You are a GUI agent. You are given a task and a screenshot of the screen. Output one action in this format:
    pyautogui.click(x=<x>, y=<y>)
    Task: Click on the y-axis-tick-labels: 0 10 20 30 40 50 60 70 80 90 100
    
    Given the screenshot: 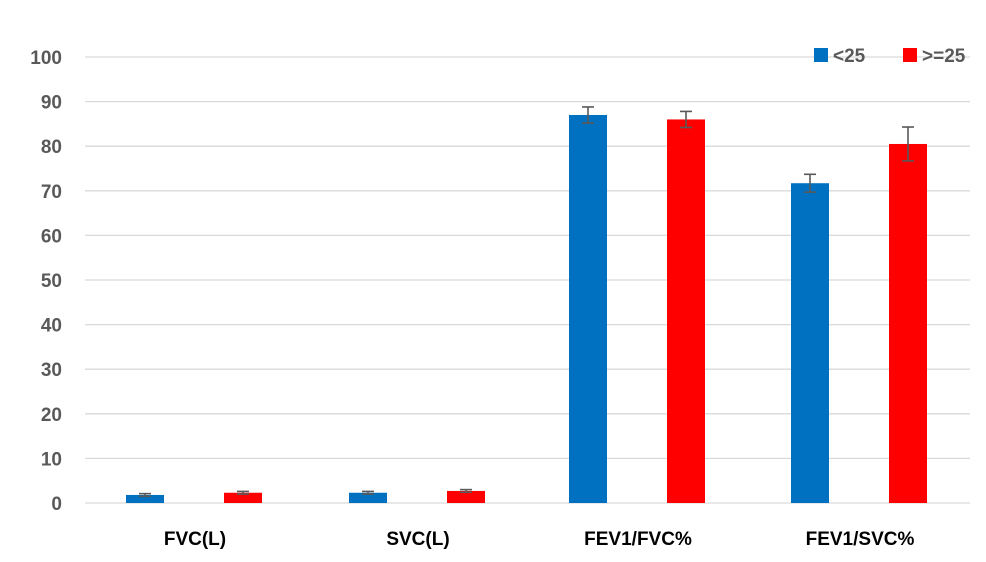 What is the action you would take?
    pyautogui.click(x=46, y=281)
    